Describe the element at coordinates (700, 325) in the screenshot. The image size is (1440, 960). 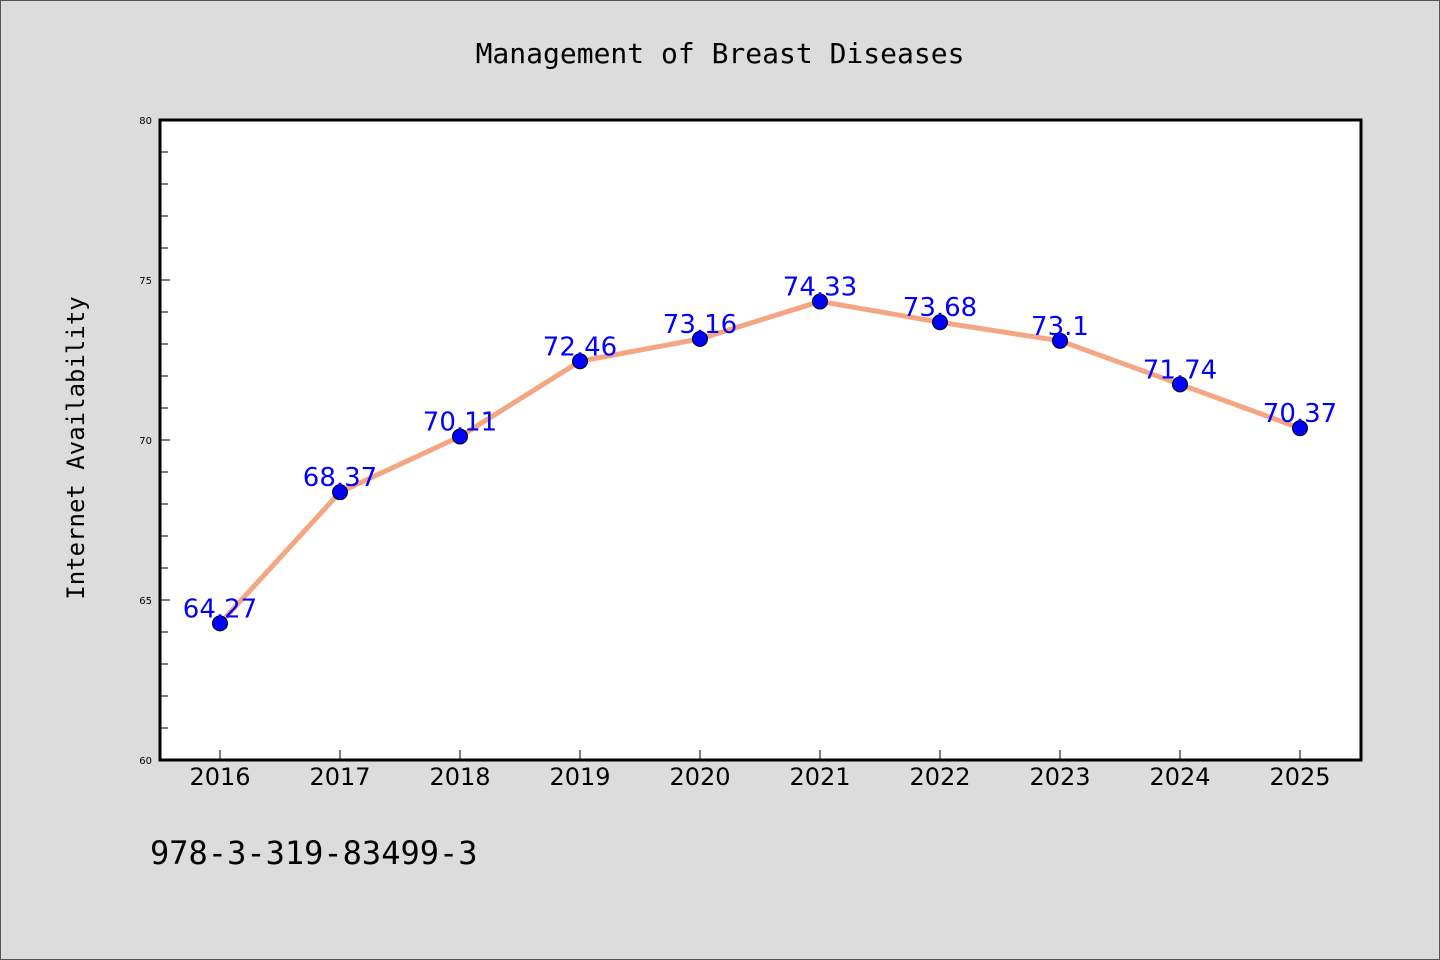
I see `data-label: 73.16` at that location.